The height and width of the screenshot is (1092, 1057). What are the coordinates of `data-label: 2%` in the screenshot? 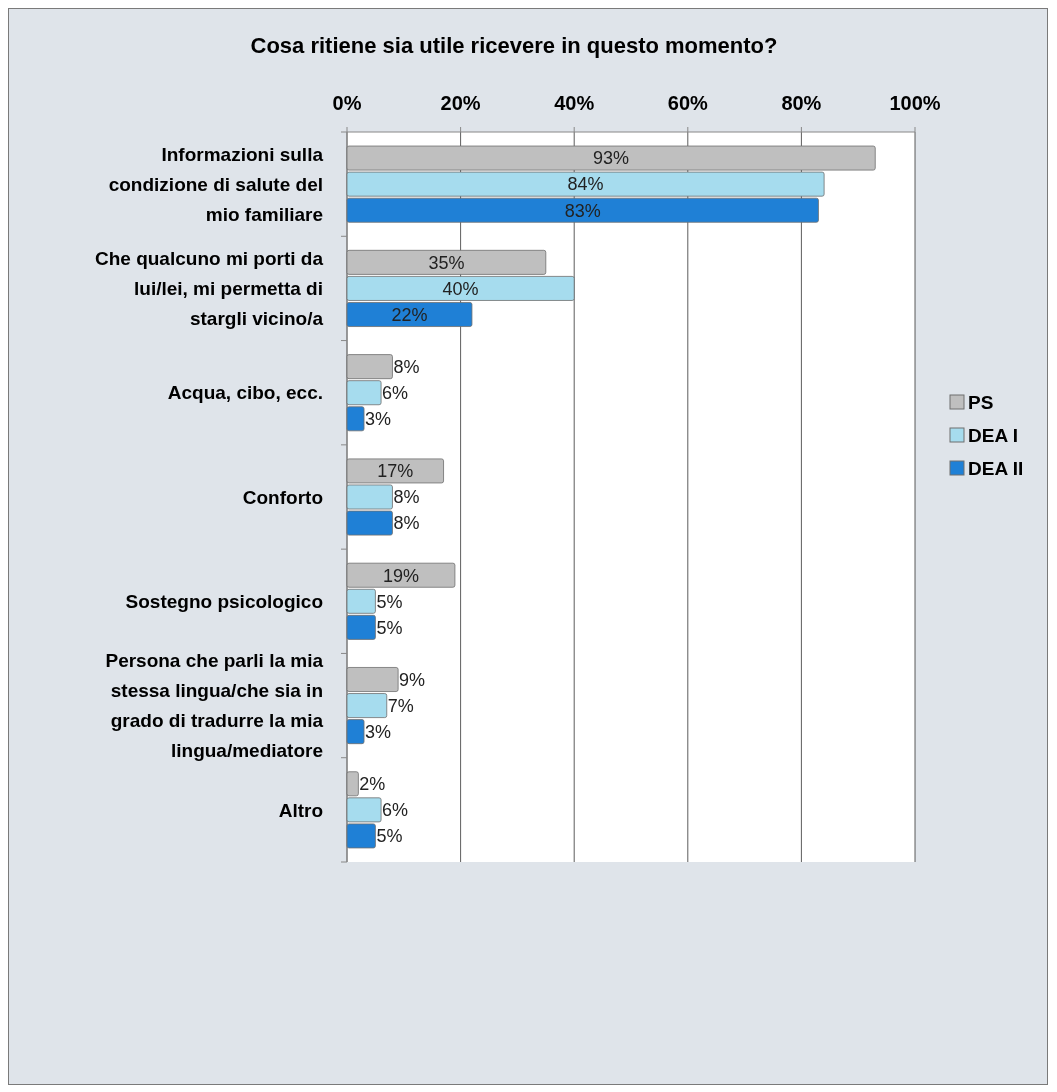 It's located at (372, 784).